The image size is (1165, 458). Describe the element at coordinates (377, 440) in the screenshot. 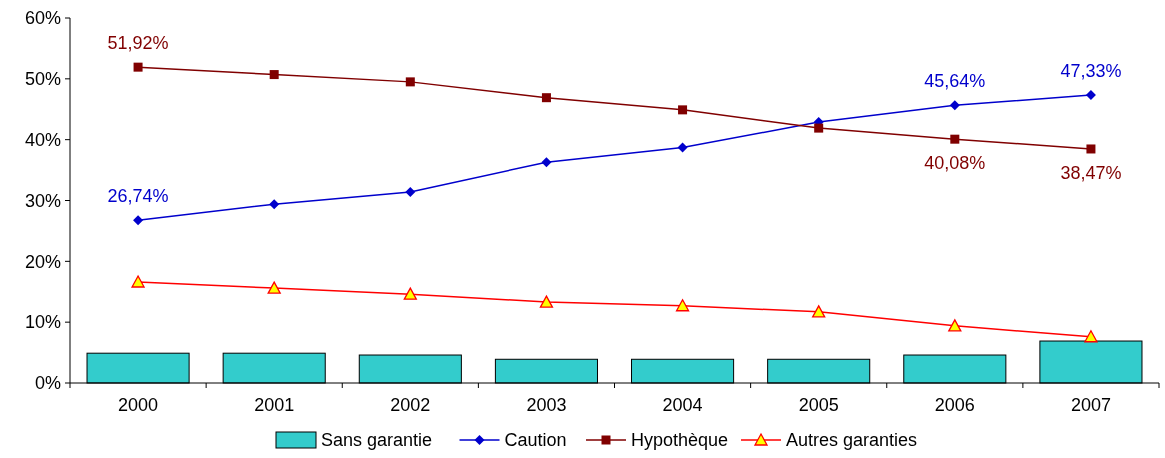

I see `legend-label: Sans garantie` at that location.